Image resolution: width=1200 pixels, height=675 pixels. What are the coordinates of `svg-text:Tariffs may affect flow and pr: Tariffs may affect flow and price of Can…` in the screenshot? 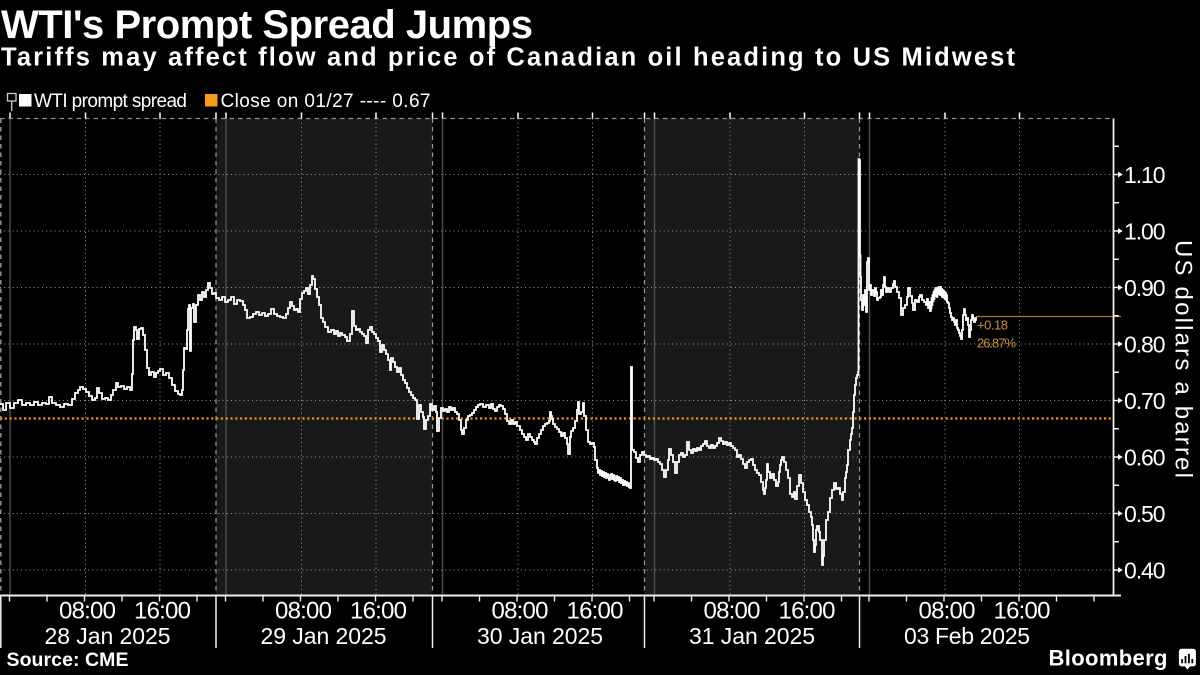 It's located at (508, 58).